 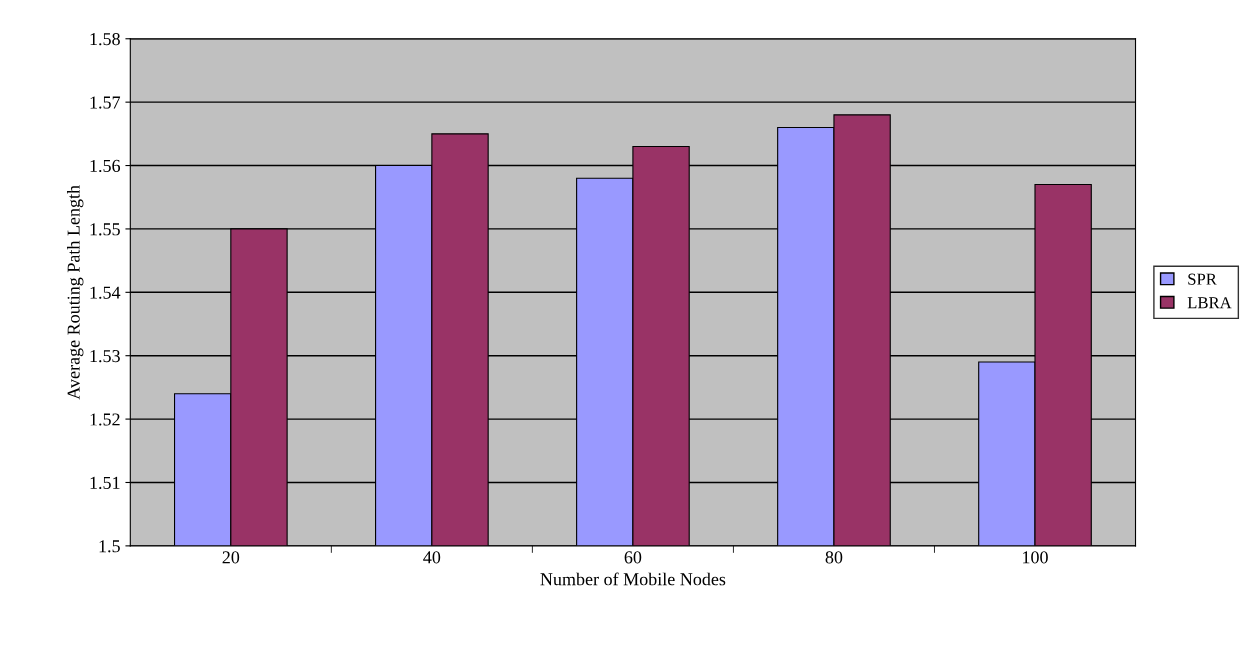 I want to click on y-tick-label: 1.52, so click(x=105, y=419).